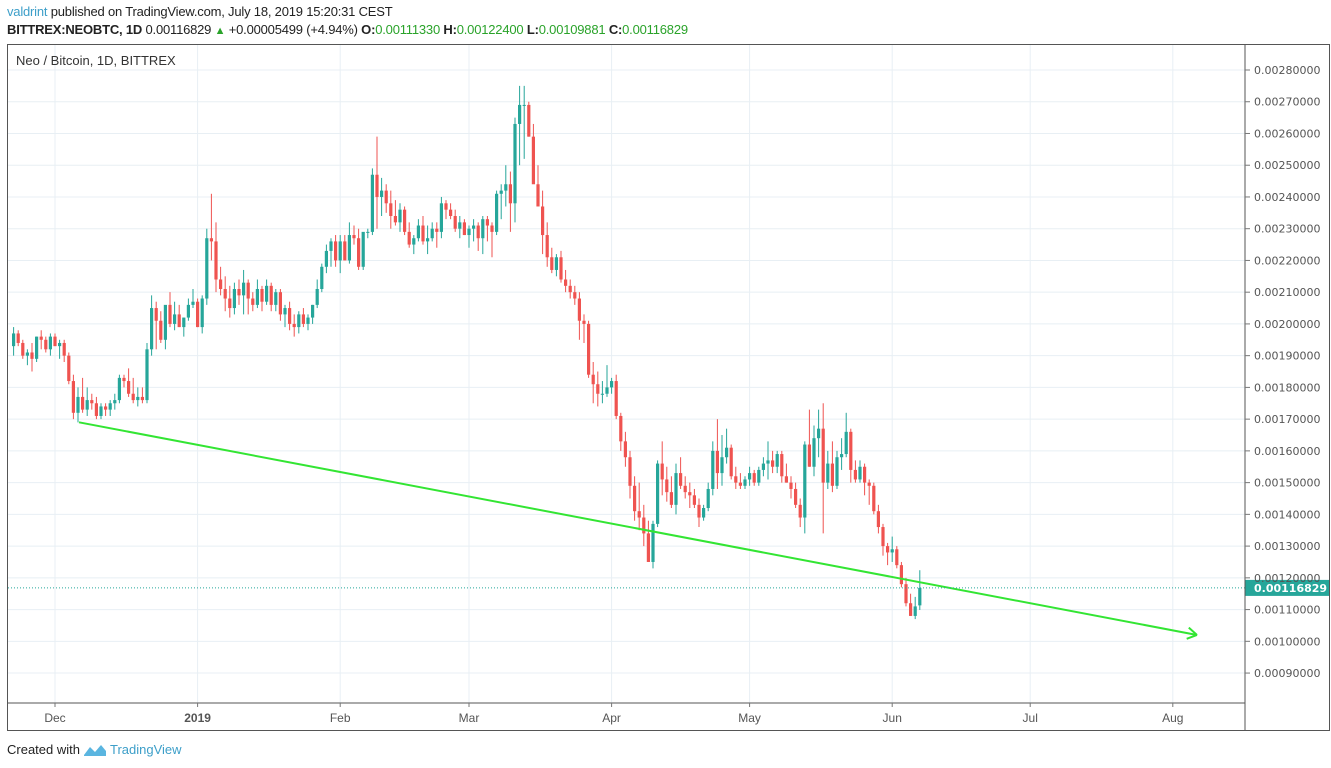 This screenshot has height=768, width=1331. What do you see at coordinates (75, 29) in the screenshot?
I see `symbol-label: BITTREX:NEOBTC, 1D` at bounding box center [75, 29].